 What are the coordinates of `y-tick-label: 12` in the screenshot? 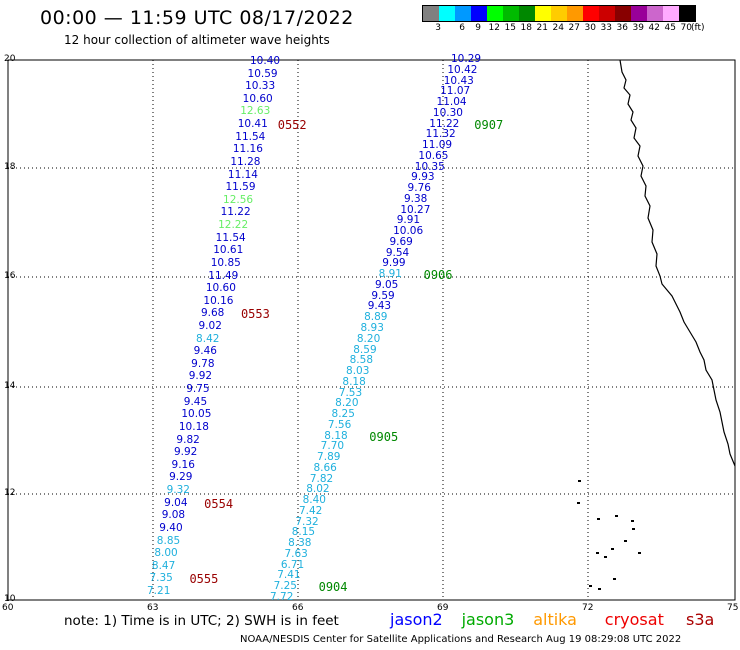 It's located at (10, 493).